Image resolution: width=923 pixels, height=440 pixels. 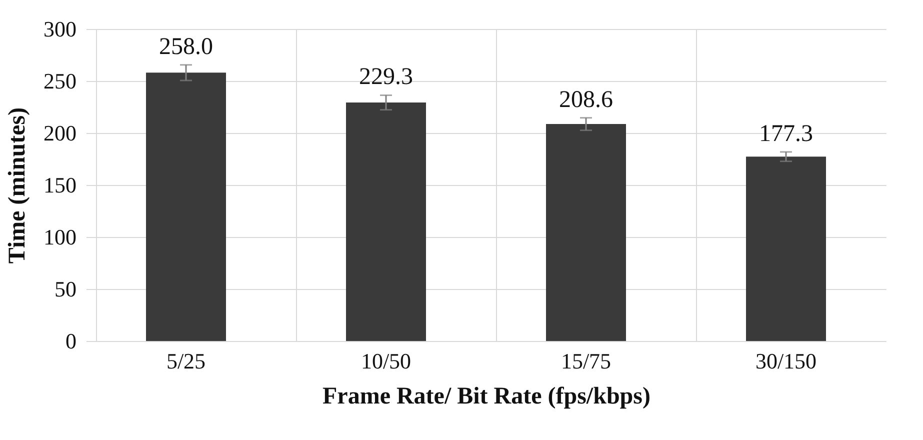 What do you see at coordinates (586, 361) in the screenshot?
I see `x-tick-label: 15/75` at bounding box center [586, 361].